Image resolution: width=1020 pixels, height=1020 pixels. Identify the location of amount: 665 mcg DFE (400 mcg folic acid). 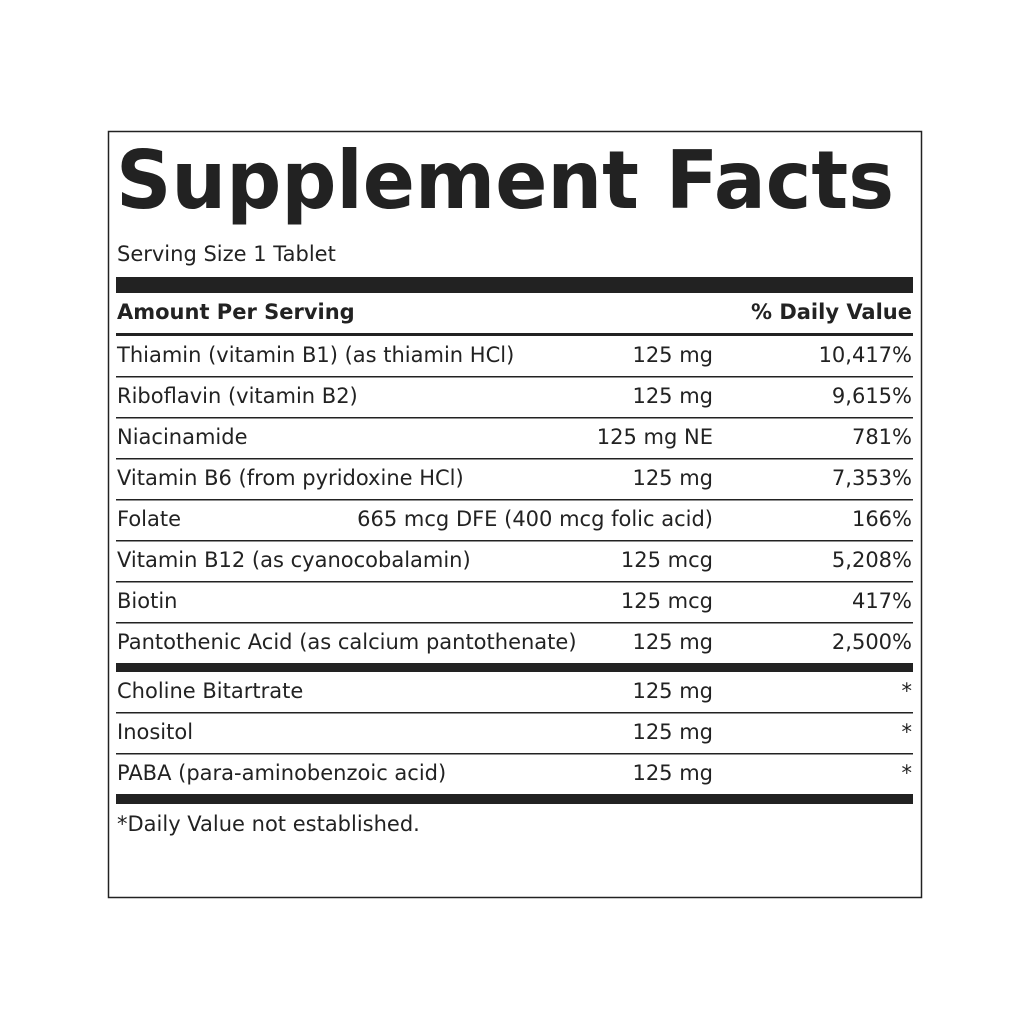
(535, 519).